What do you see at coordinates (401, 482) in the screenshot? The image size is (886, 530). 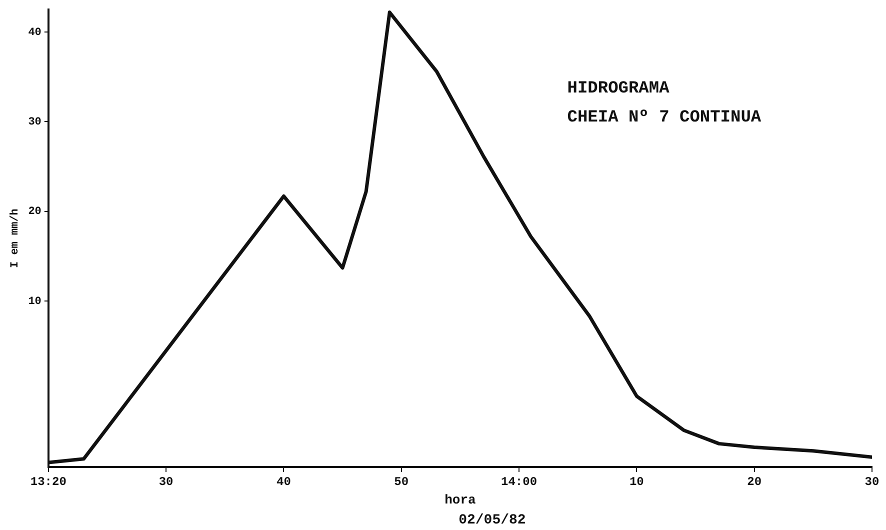 I see `x-tick-label: 50` at bounding box center [401, 482].